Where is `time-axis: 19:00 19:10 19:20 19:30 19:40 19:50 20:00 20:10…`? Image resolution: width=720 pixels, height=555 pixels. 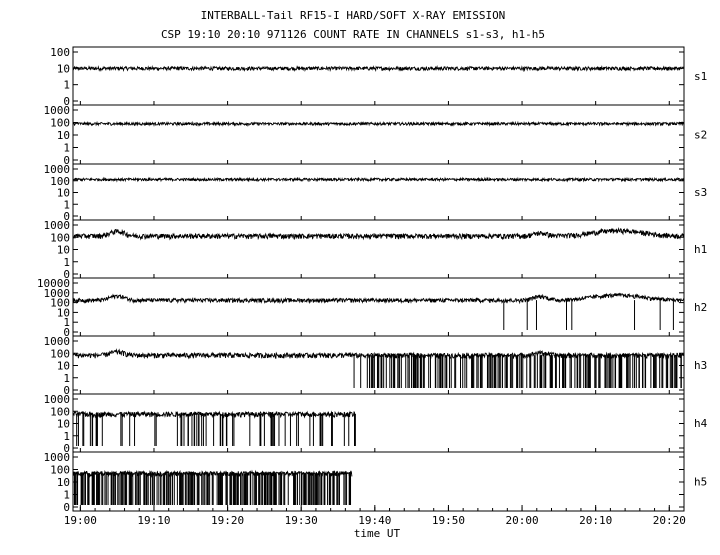
time-axis: 19:00 19:10 19:20 19:30 19:40 19:50 20:00 20:10… is located at coordinates (375, 516).